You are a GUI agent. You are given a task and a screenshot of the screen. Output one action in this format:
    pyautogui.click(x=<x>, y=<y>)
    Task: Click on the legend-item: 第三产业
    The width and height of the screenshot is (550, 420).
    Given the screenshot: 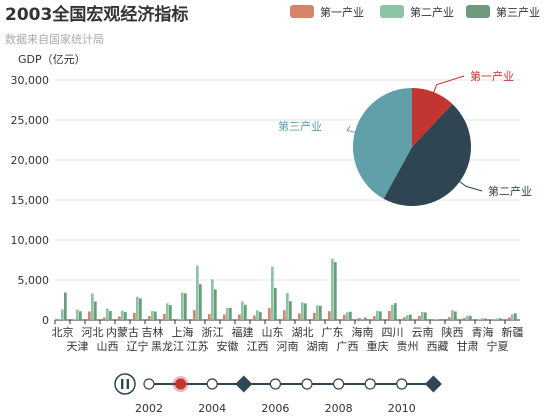 What is the action you would take?
    pyautogui.click(x=503, y=12)
    